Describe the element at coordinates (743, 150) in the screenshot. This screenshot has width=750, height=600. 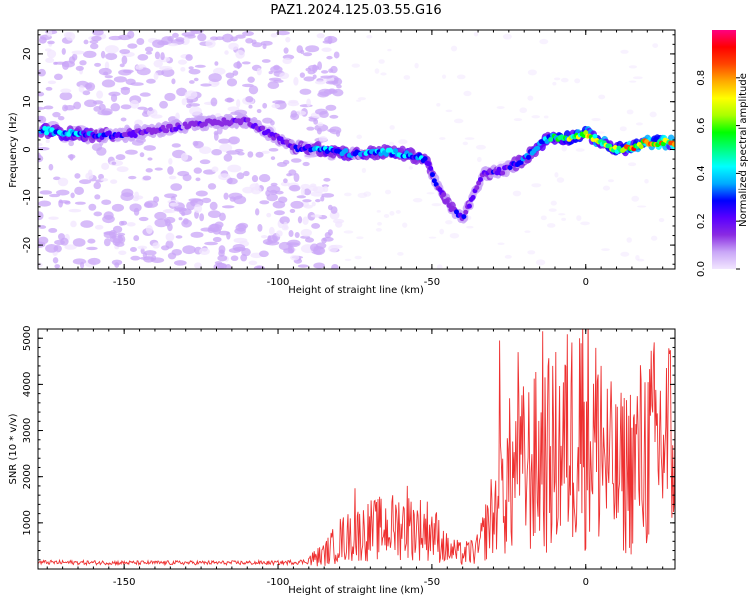
I see `colorbar-label: Normalized spectral amplitude` at that location.